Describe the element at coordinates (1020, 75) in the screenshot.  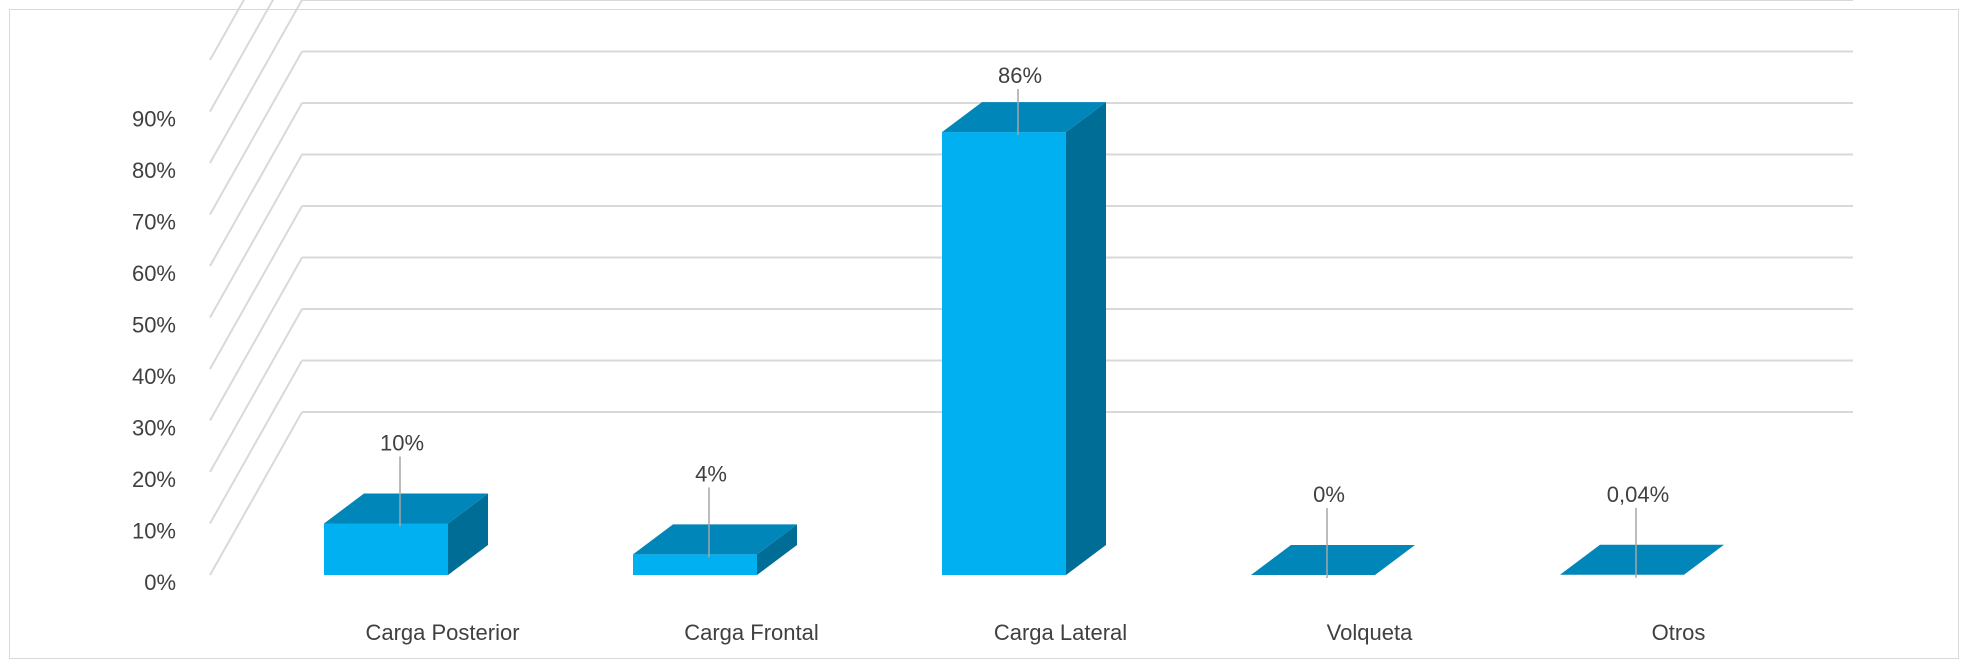
I see `data-label: 86%` at that location.